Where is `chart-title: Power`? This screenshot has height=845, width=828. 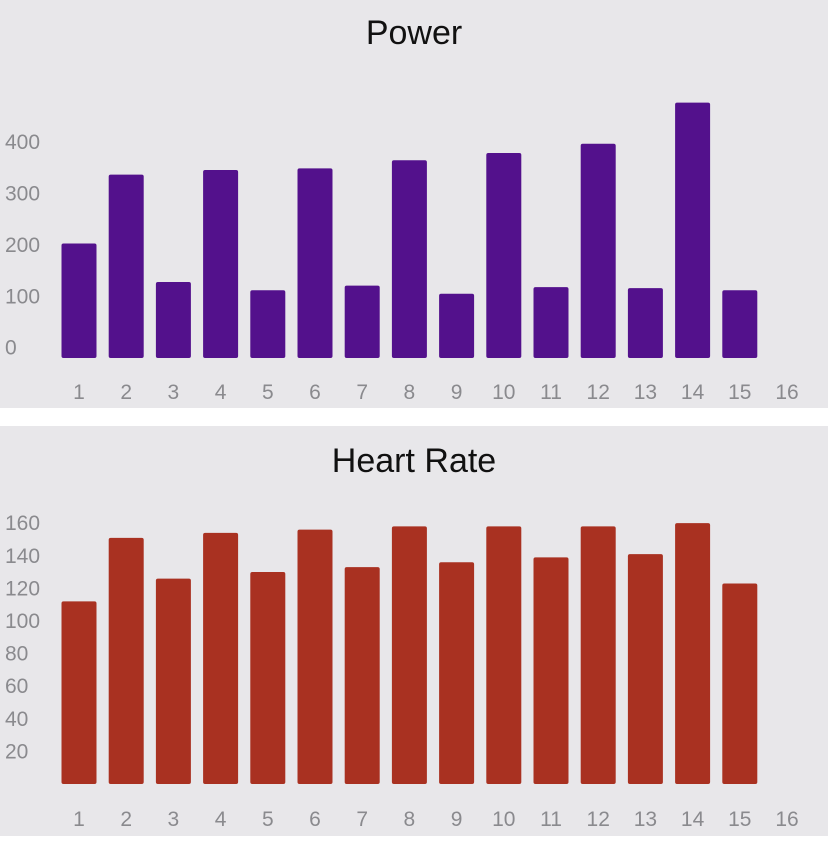 chart-title: Power is located at coordinates (414, 33).